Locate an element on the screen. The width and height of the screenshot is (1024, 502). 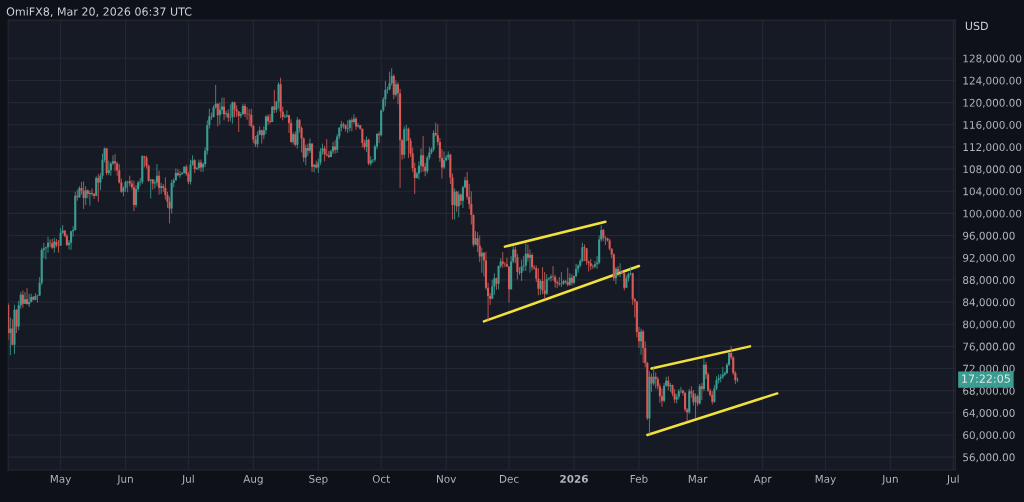
y-tick-label: 96,000.00 is located at coordinates (988, 236).